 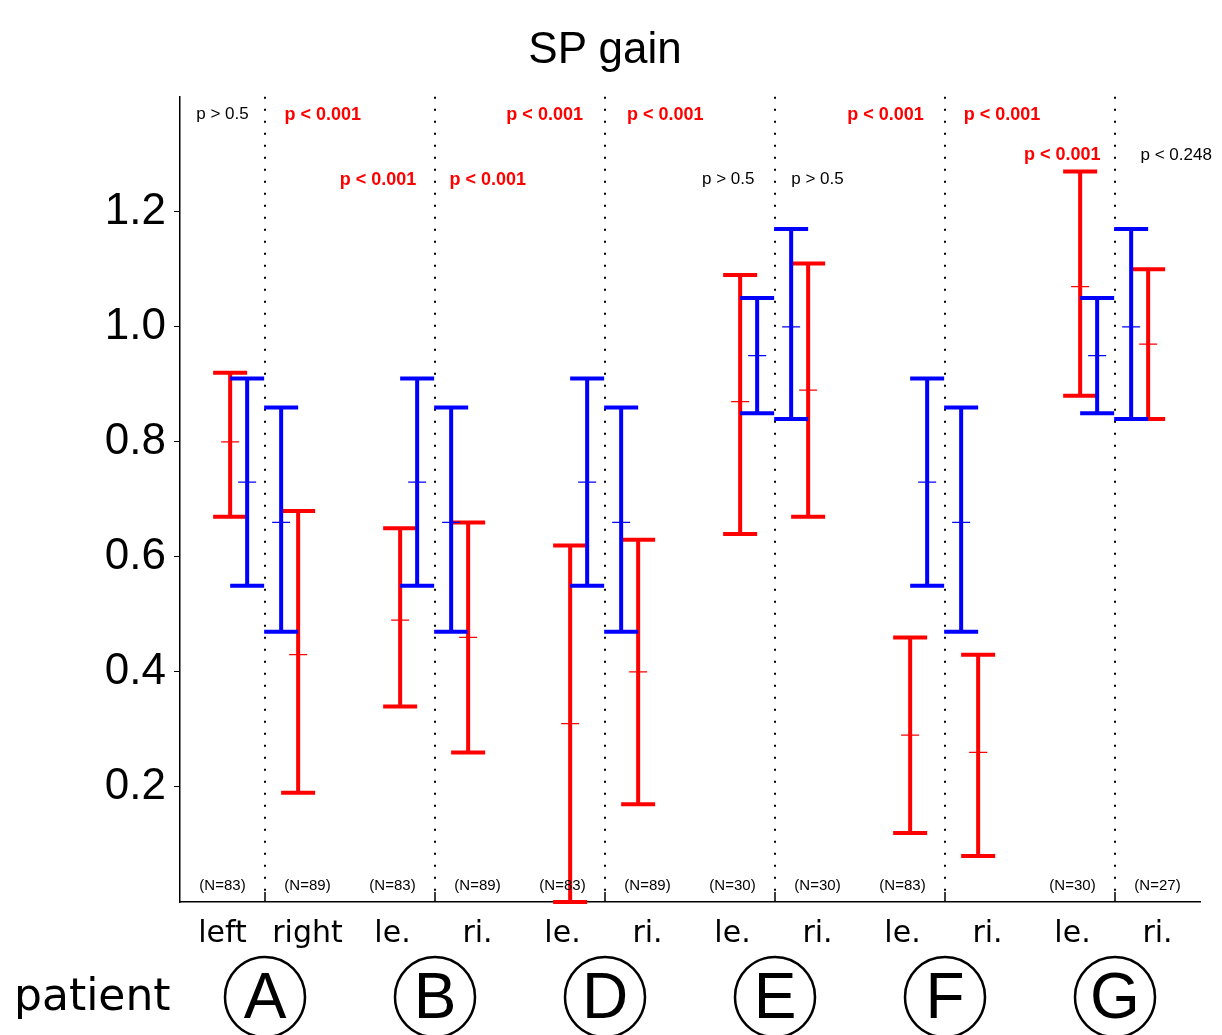 What do you see at coordinates (223, 931) in the screenshot?
I see `x-tick-label: left` at bounding box center [223, 931].